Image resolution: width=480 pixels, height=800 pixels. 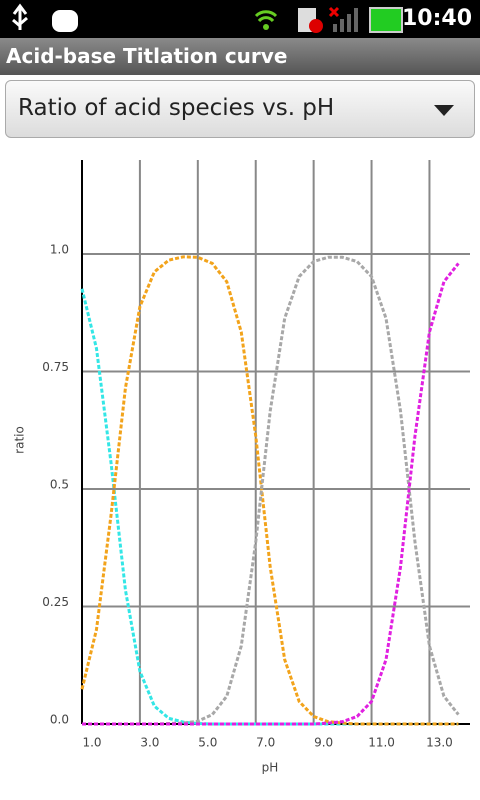 What do you see at coordinates (265, 743) in the screenshot?
I see `x-tick-label: 7.0` at bounding box center [265, 743].